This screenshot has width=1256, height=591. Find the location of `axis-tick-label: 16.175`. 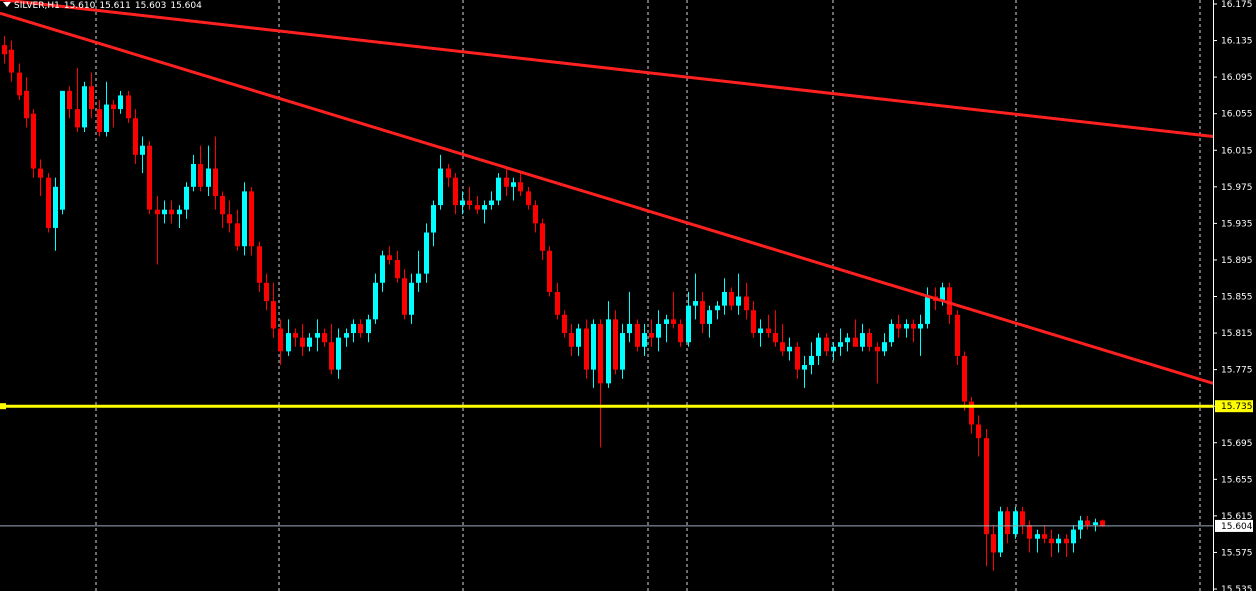

axis-tick-label: 16.175 is located at coordinates (1237, 5).